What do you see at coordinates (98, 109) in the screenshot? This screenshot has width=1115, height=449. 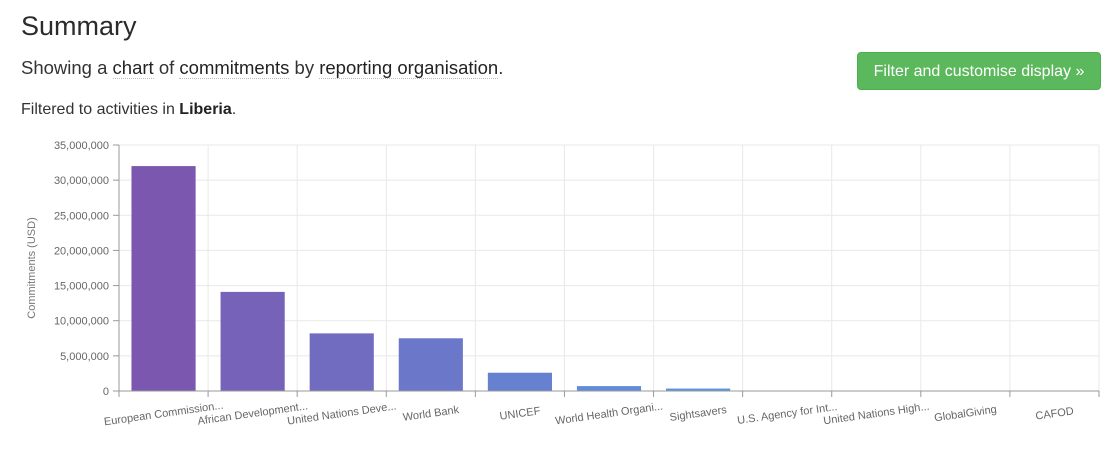 I see `filtered-prefix: Filtered to activities in` at bounding box center [98, 109].